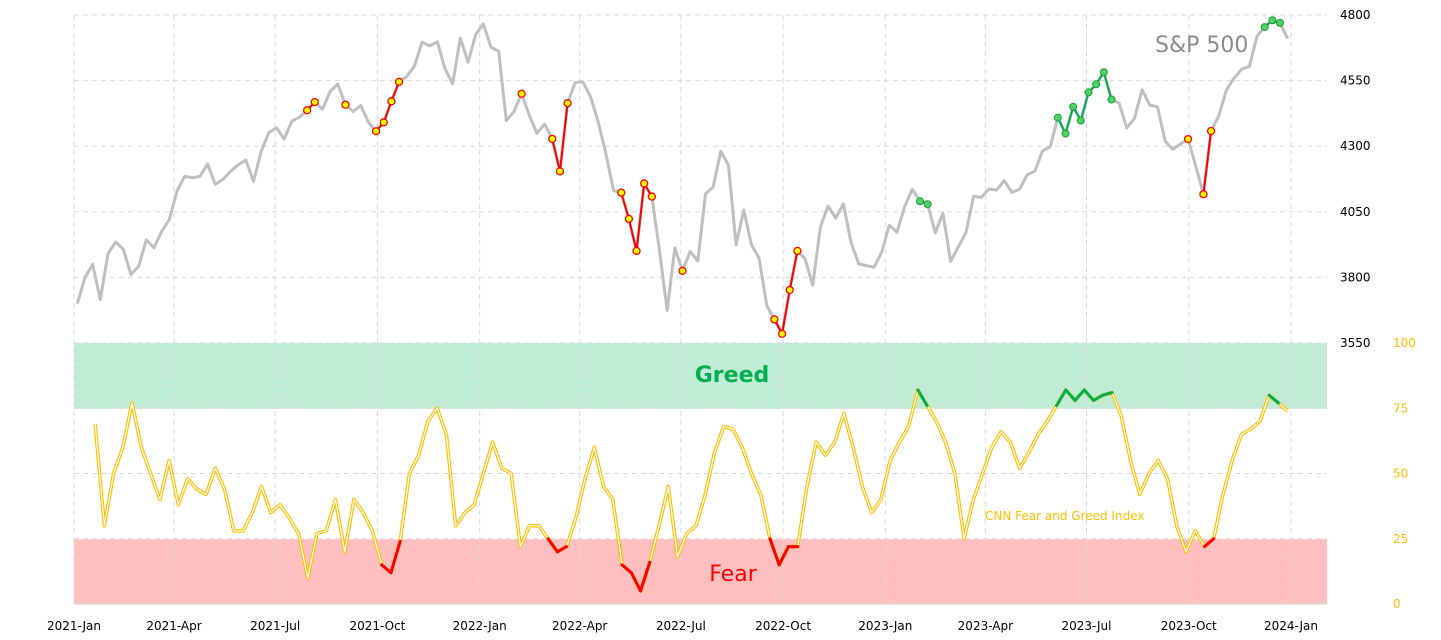 This screenshot has width=1441, height=640. I want to click on sp500-y-tick-label: 3800, so click(1355, 277).